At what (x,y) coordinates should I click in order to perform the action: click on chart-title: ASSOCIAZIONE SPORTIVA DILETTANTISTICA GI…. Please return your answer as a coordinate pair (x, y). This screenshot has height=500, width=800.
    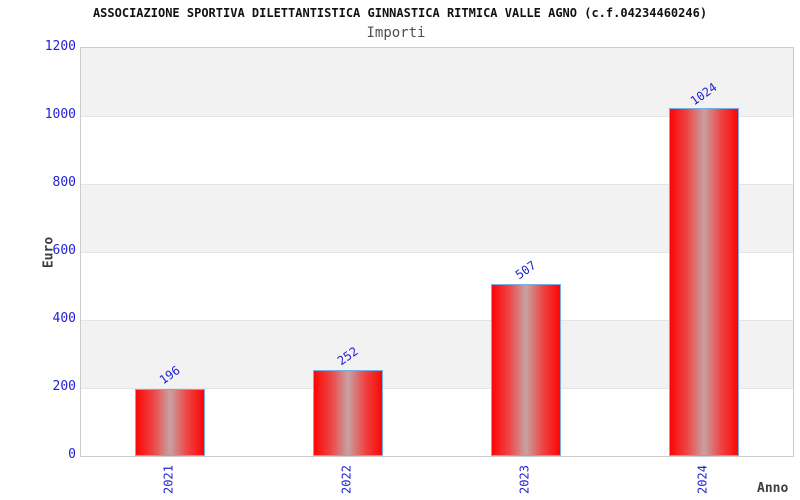
    Looking at the image, I should click on (400, 13).